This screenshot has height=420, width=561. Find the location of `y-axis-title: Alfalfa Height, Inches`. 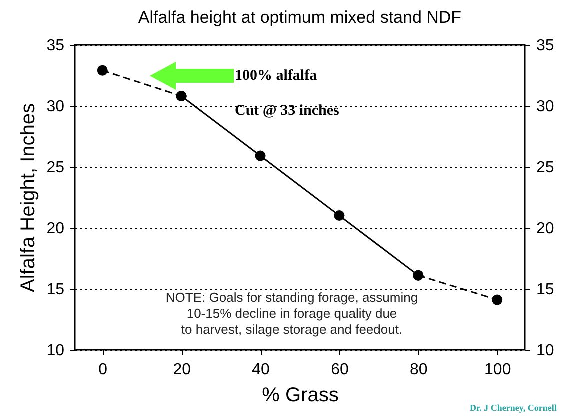

y-axis-title: Alfalfa Height, Inches is located at coordinates (29, 198).